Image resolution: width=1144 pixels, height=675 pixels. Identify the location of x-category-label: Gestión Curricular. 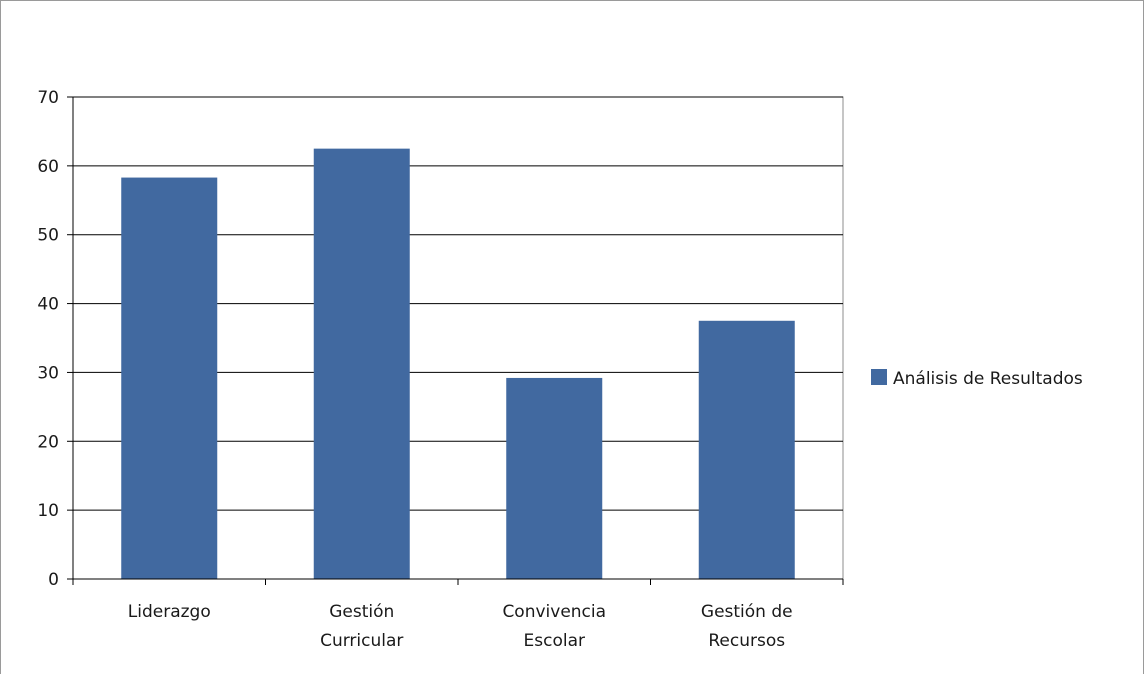
(361, 626).